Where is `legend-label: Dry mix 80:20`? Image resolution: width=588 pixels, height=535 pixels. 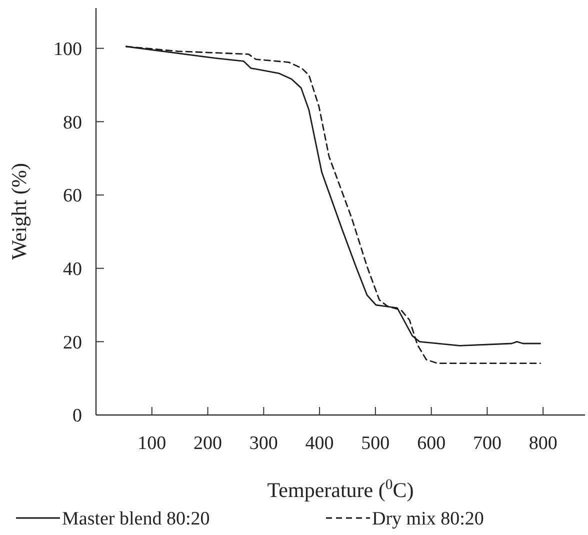
legend-label: Dry mix 80:20 is located at coordinates (428, 519).